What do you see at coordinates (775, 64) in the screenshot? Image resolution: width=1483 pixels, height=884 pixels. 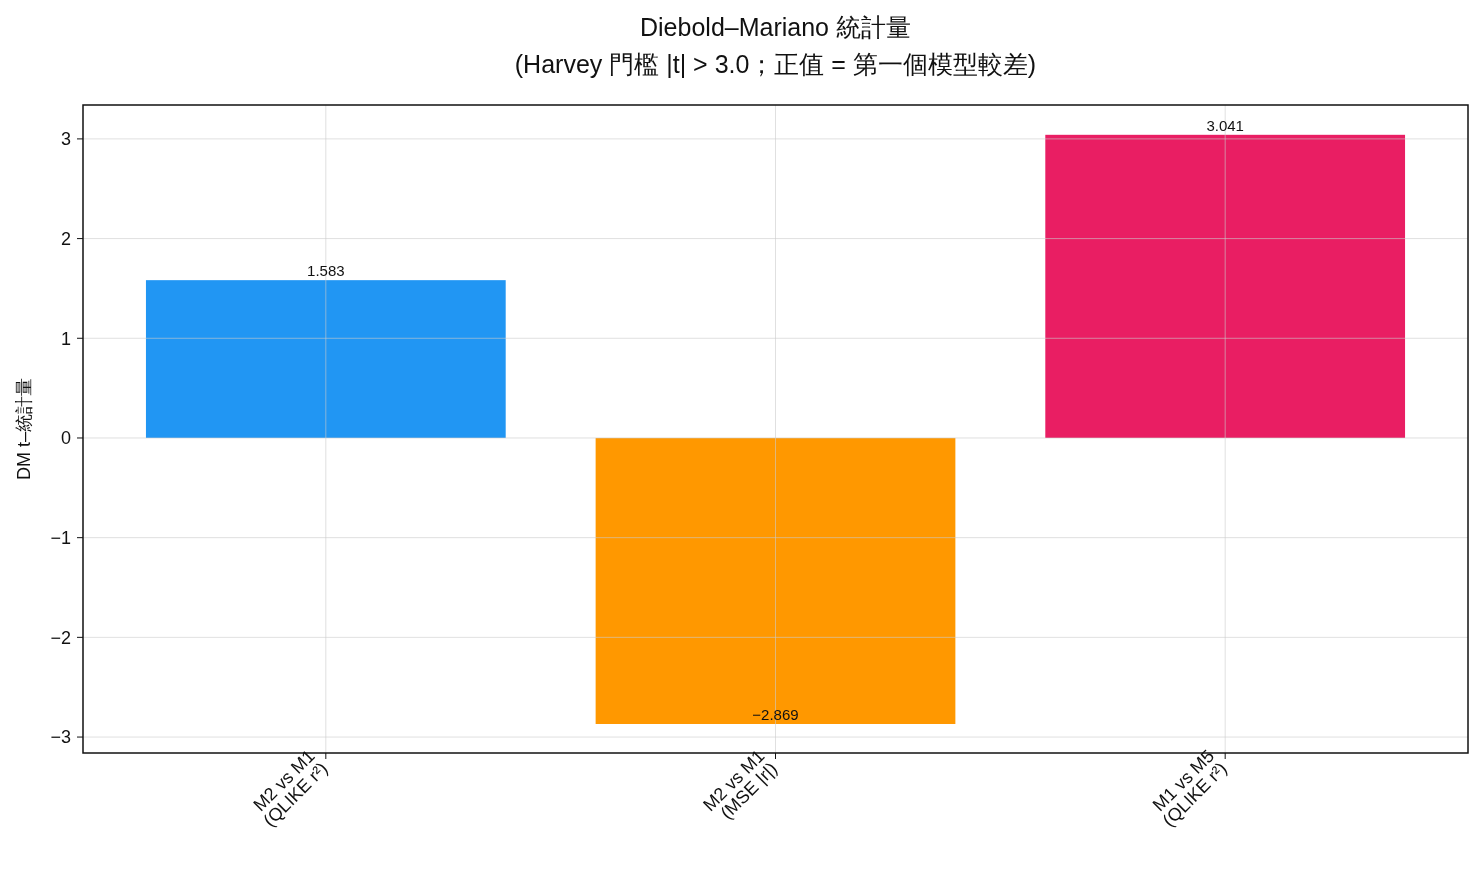 I see `chart-subtitle: (Harvey 門檻 |t| > 3.0；正值 = 第一個模型較差)` at bounding box center [775, 64].